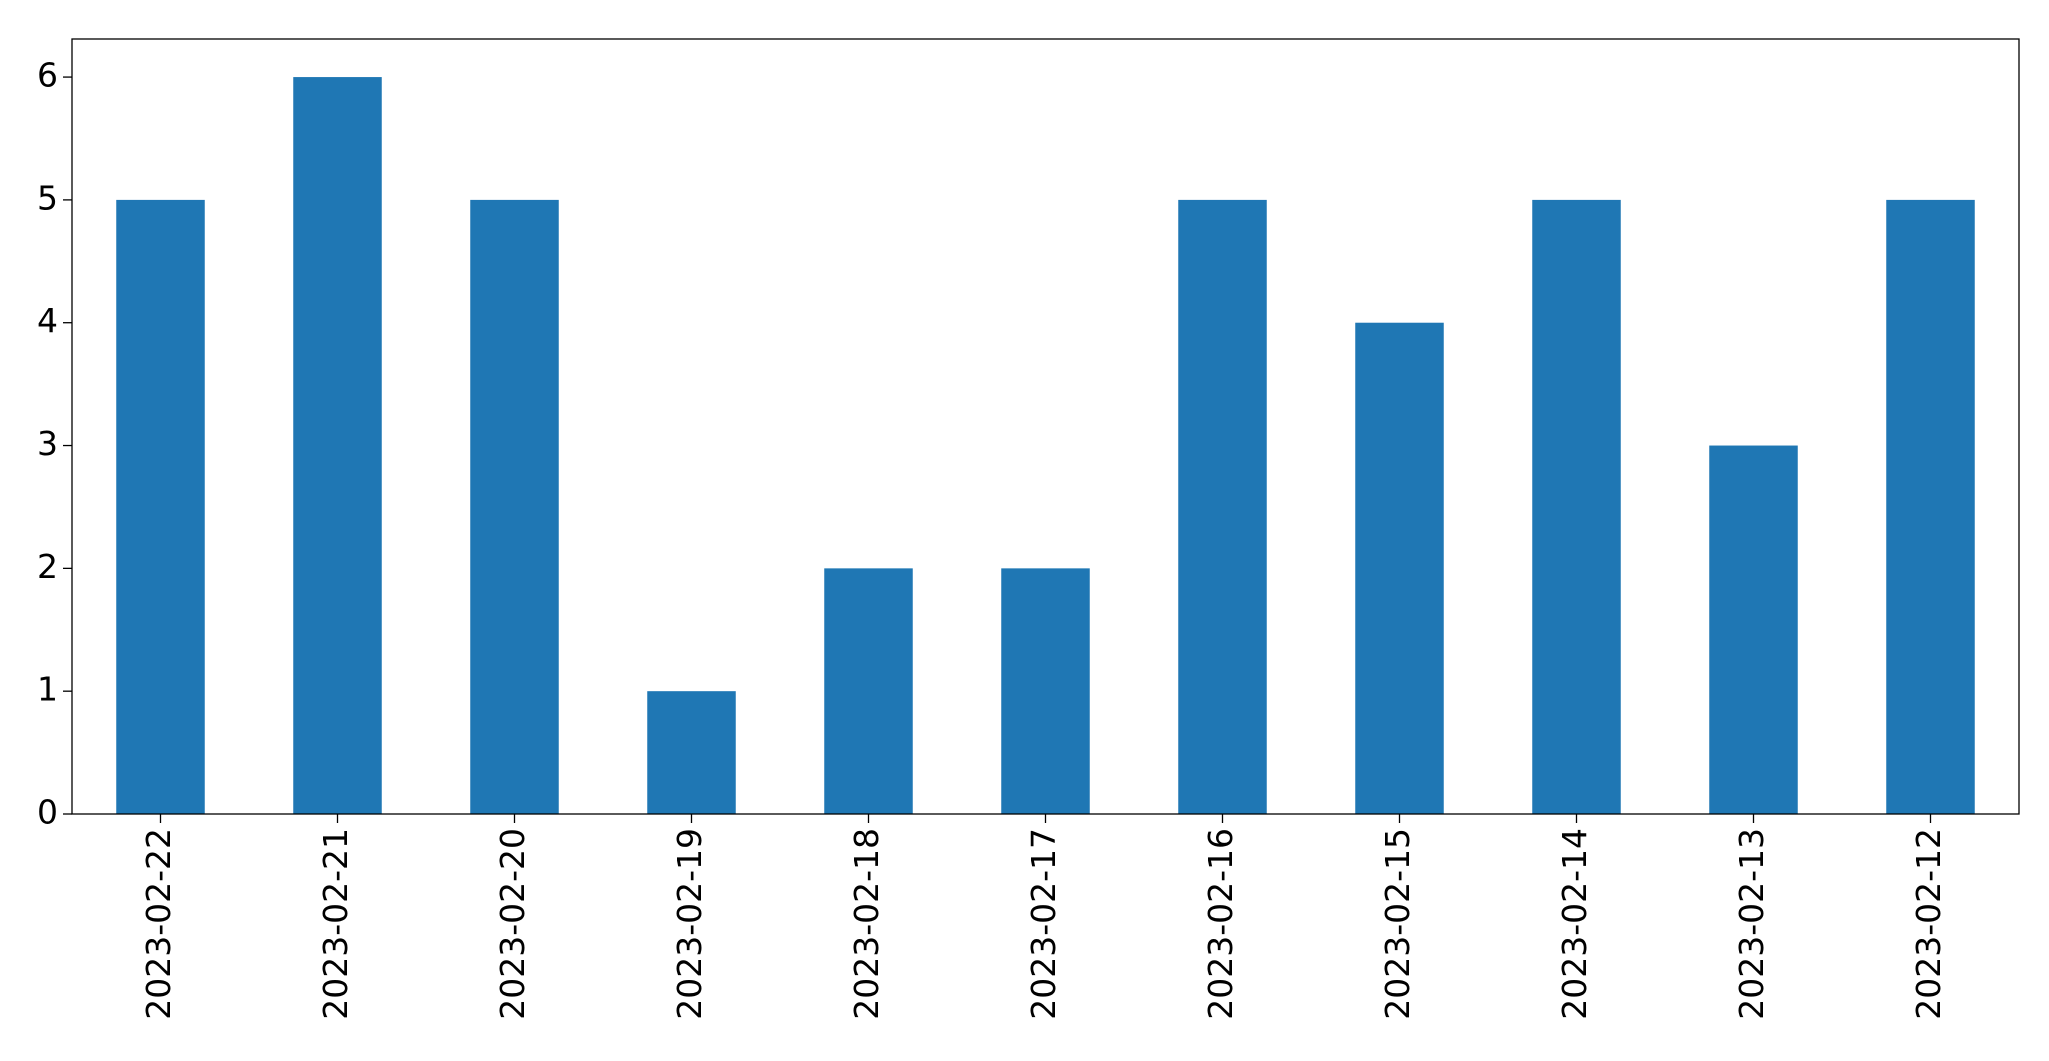  Describe the element at coordinates (158, 924) in the screenshot. I see `x-tick-label: 2023-02-22` at that location.